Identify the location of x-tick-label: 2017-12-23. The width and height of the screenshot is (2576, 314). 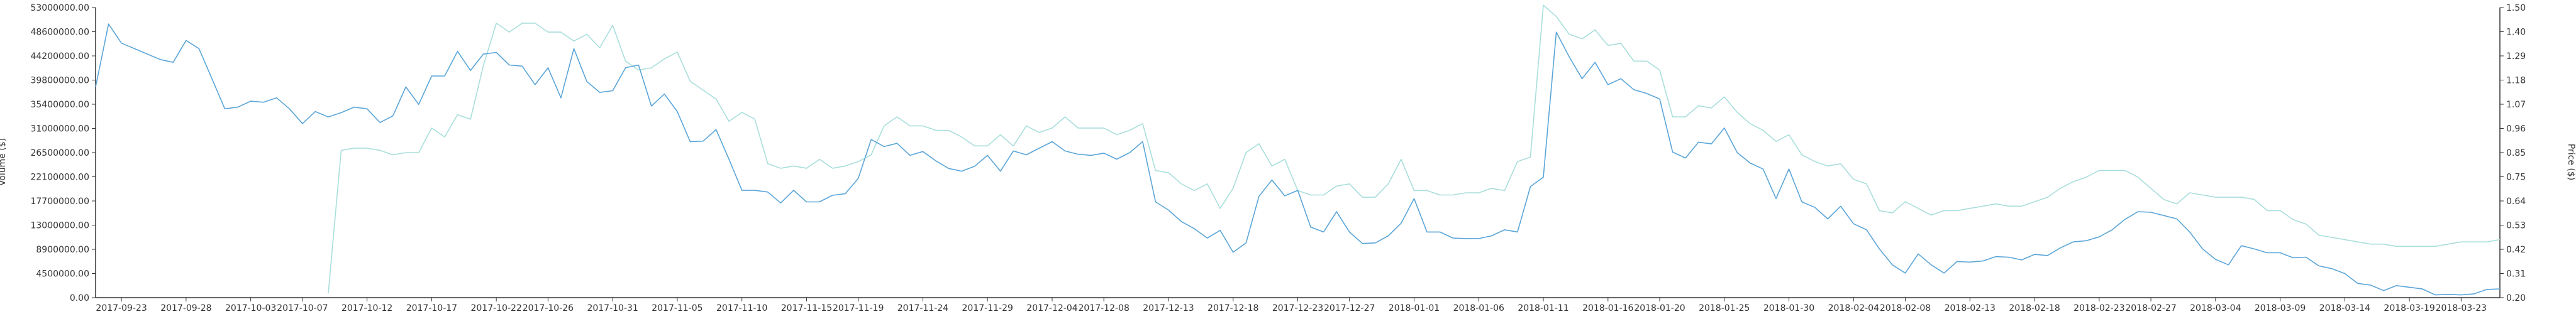
(1297, 308).